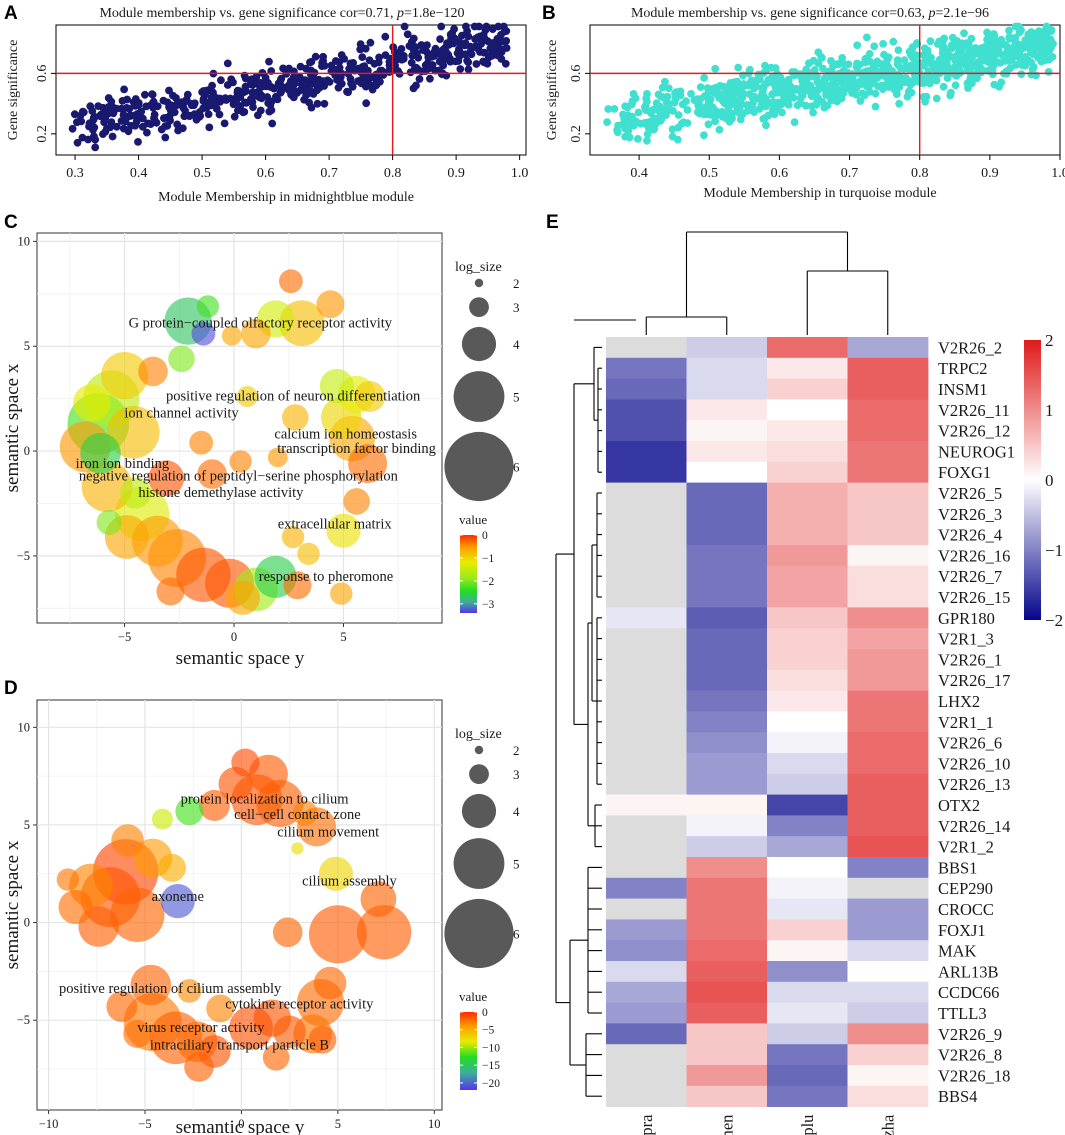  Describe the element at coordinates (479, 283) in the screenshot. I see `size-legend-circle-c` at that location.